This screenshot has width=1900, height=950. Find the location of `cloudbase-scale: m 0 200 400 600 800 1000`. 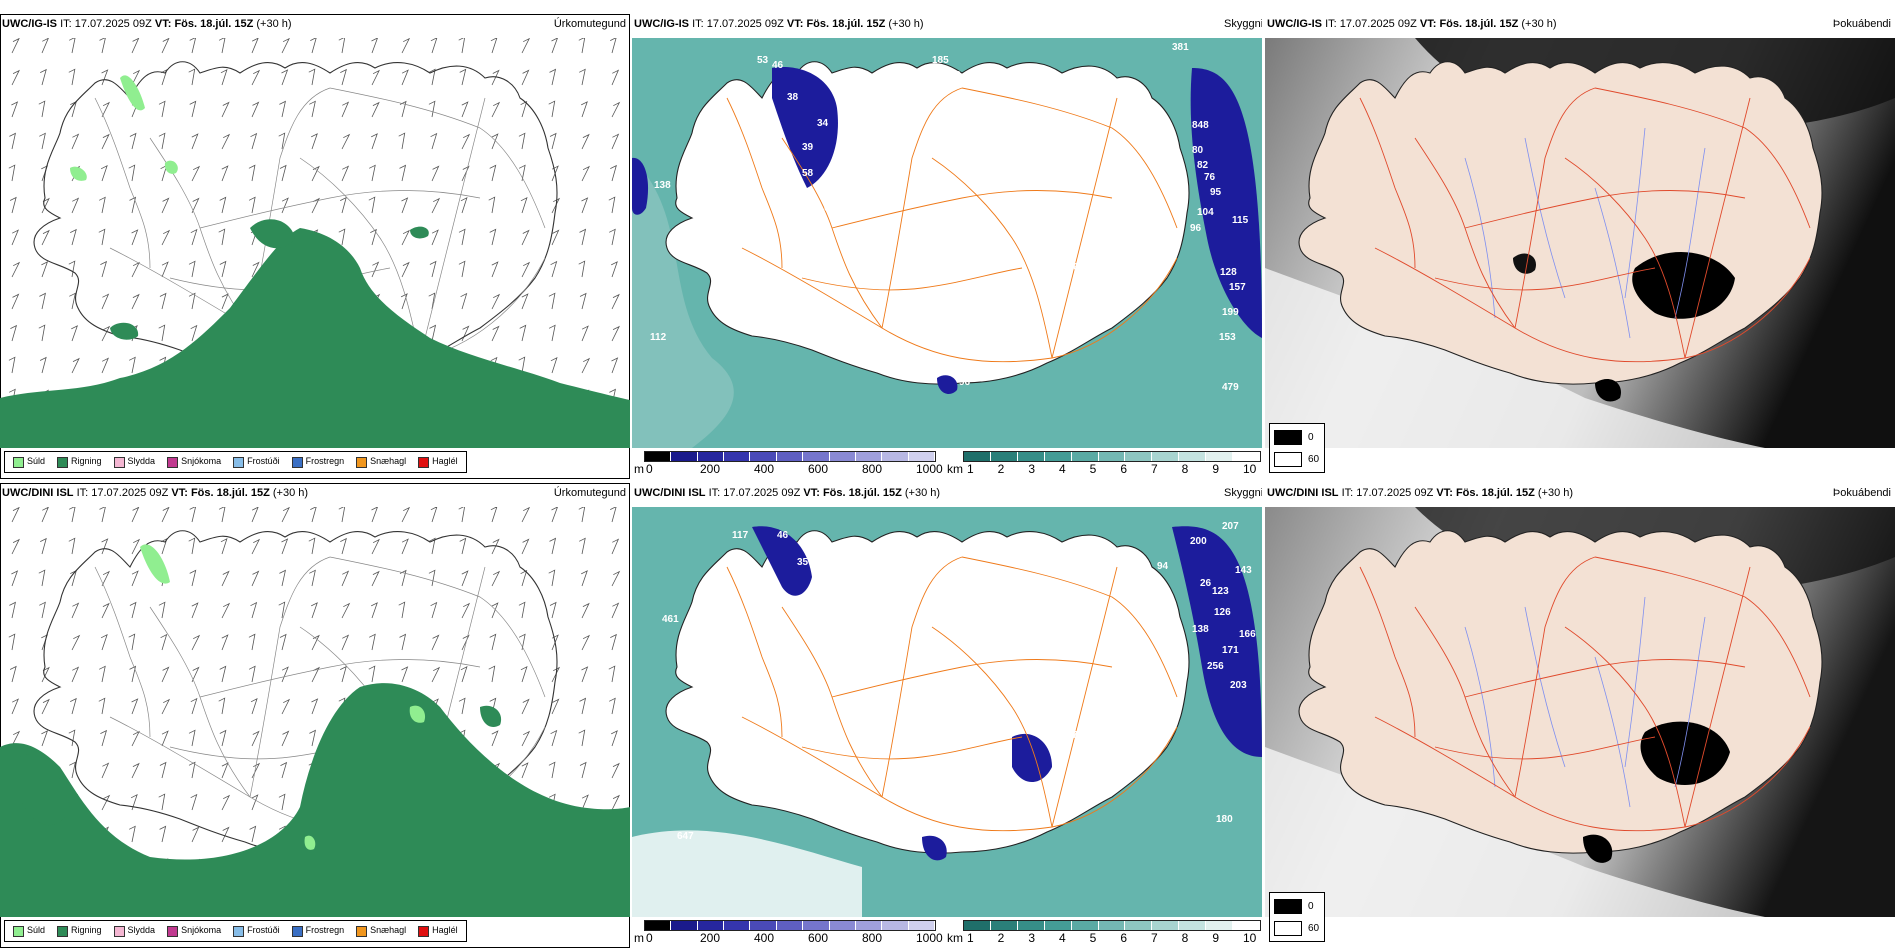

cloudbase-scale: m 0 200 400 600 800 1000 is located at coordinates (788, 932).